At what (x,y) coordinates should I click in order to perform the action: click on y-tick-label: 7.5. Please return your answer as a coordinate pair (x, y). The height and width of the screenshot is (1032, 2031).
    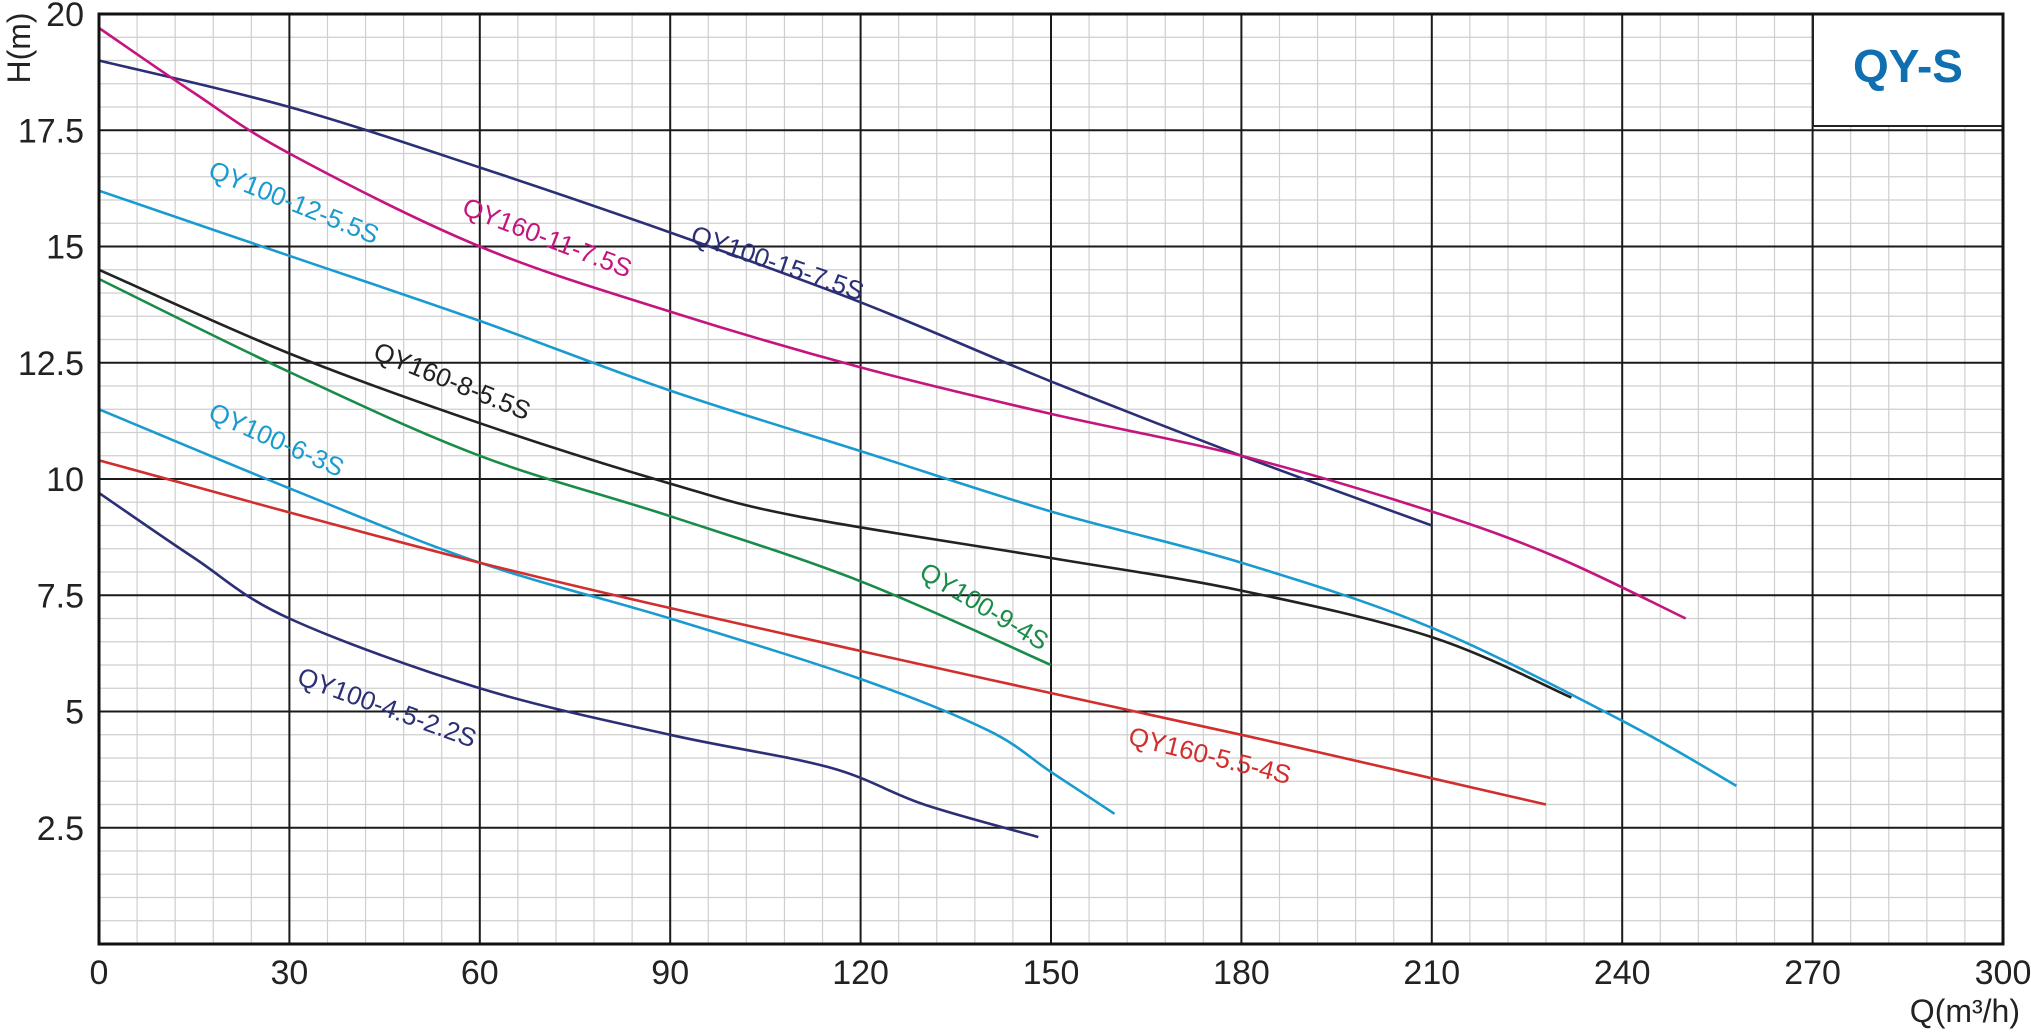
    Looking at the image, I should click on (60, 596).